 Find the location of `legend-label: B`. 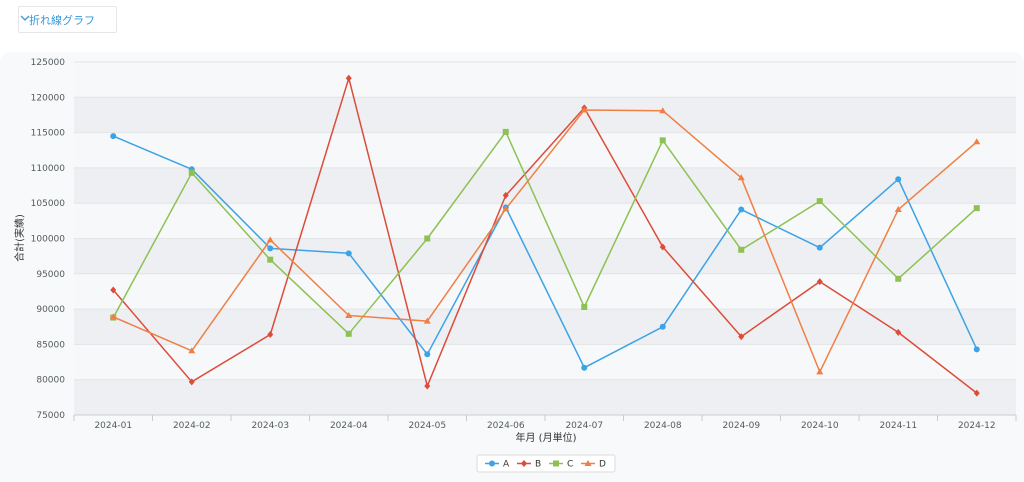

legend-label: B is located at coordinates (538, 465).